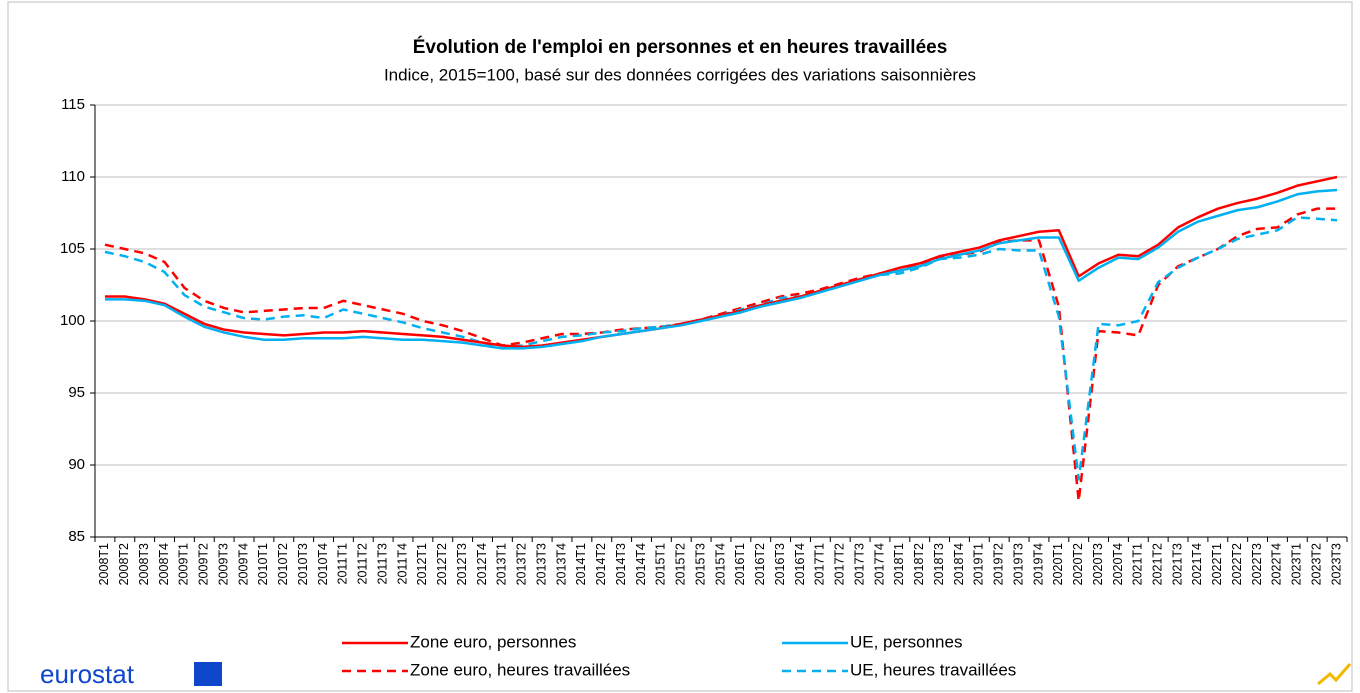 This screenshot has height=693, width=1360. I want to click on x-tick-label: 2011T1, so click(343, 564).